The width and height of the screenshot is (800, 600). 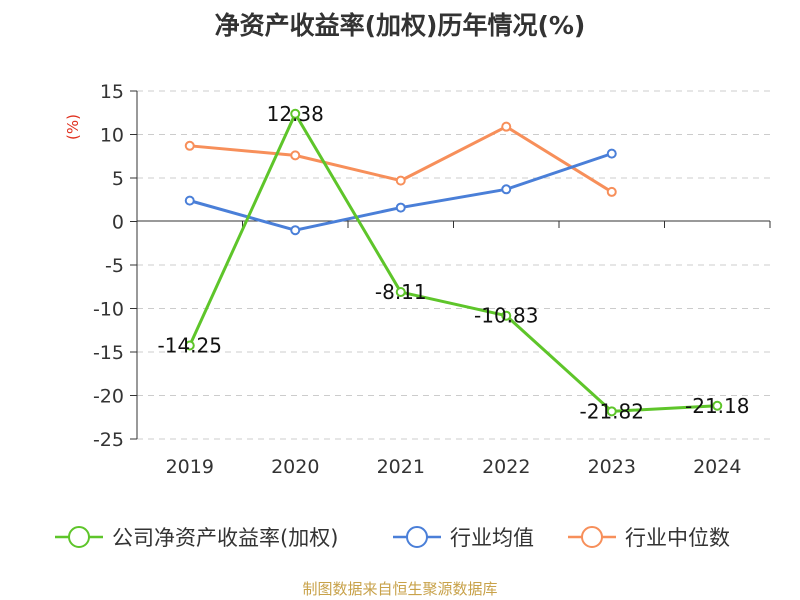 I want to click on y-tick-label: 5, so click(x=118, y=179).